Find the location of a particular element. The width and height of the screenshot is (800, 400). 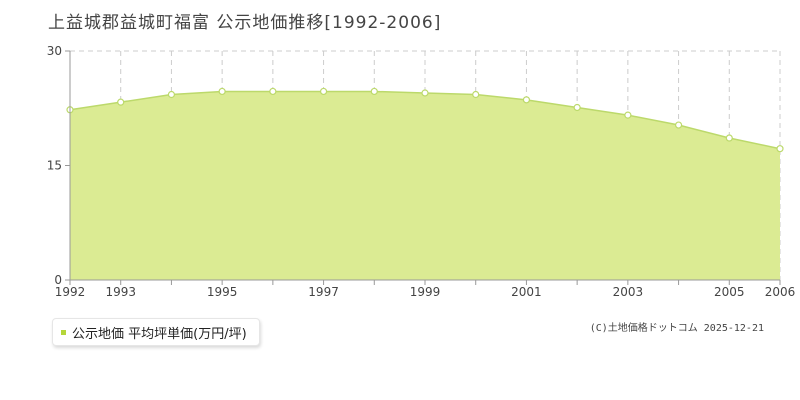

legend: 公示地価 平均坪単価(万円/坪) is located at coordinates (156, 332).